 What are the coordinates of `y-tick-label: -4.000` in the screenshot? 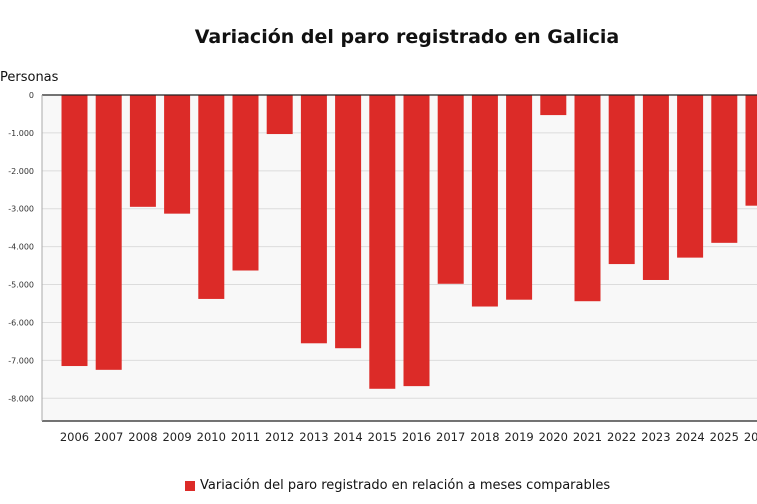 It's located at (21, 247).